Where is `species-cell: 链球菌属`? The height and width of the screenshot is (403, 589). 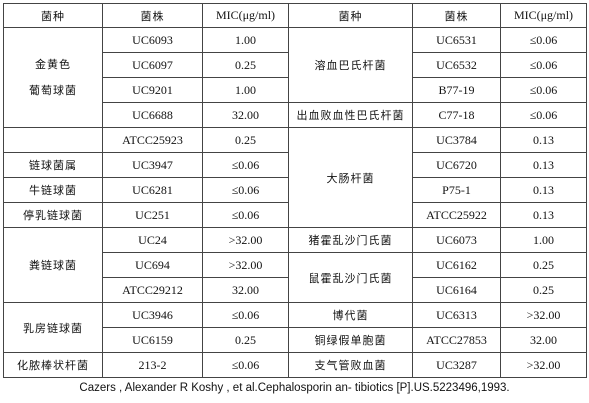 species-cell: 链球菌属 is located at coordinates (53, 165).